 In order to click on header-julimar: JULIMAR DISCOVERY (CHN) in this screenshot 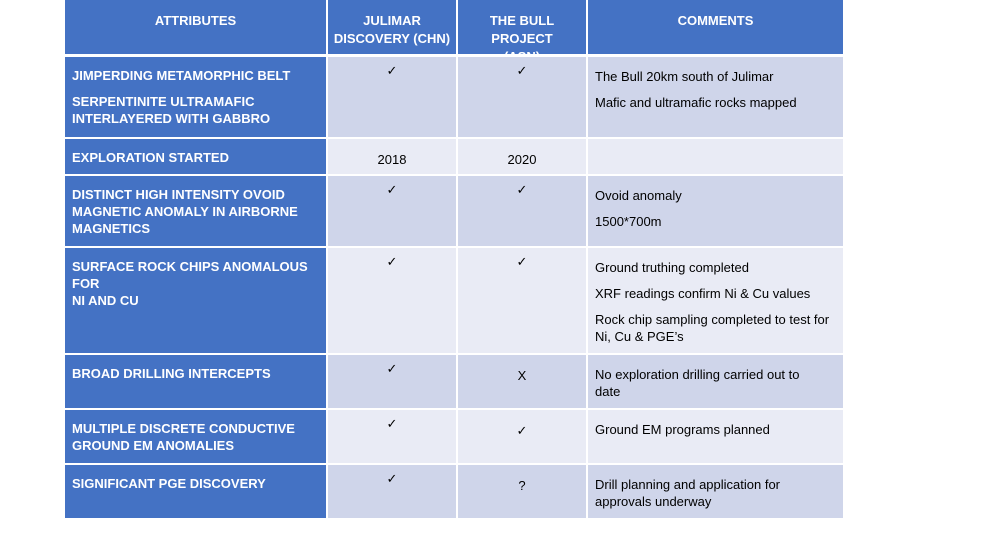, I will do `click(393, 28)`.